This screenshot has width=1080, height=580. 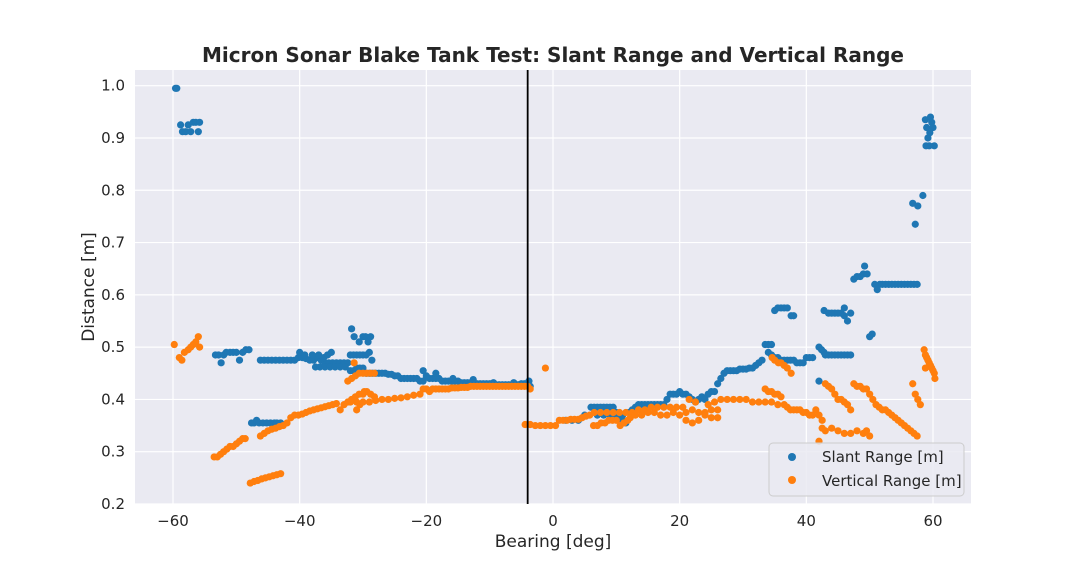 I want to click on legend-label-vertical-range: Vertical Range [m], so click(x=892, y=481).